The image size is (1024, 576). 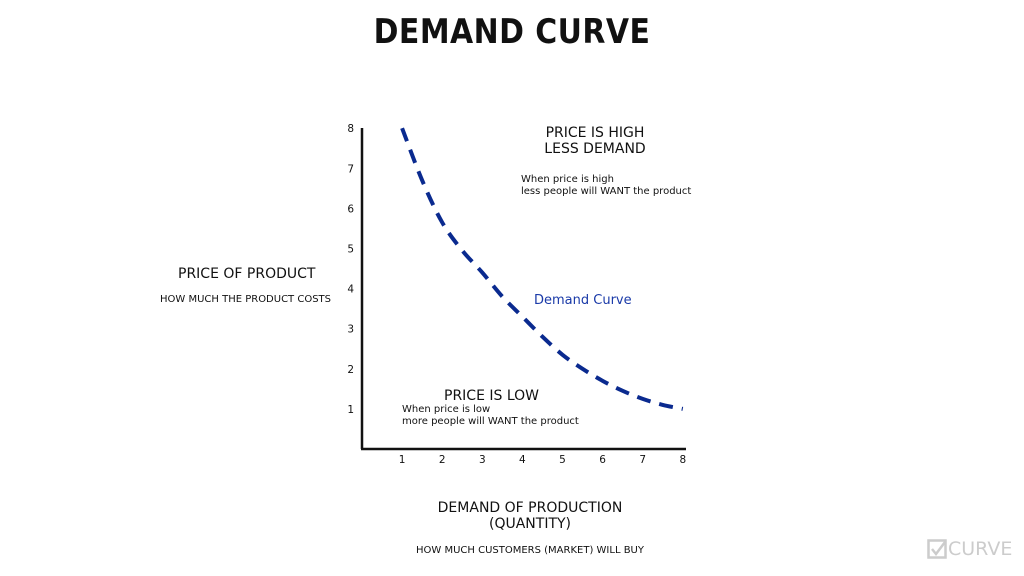 What do you see at coordinates (247, 274) in the screenshot?
I see `y-axis-heading: PRICE OF PRODUCT` at bounding box center [247, 274].